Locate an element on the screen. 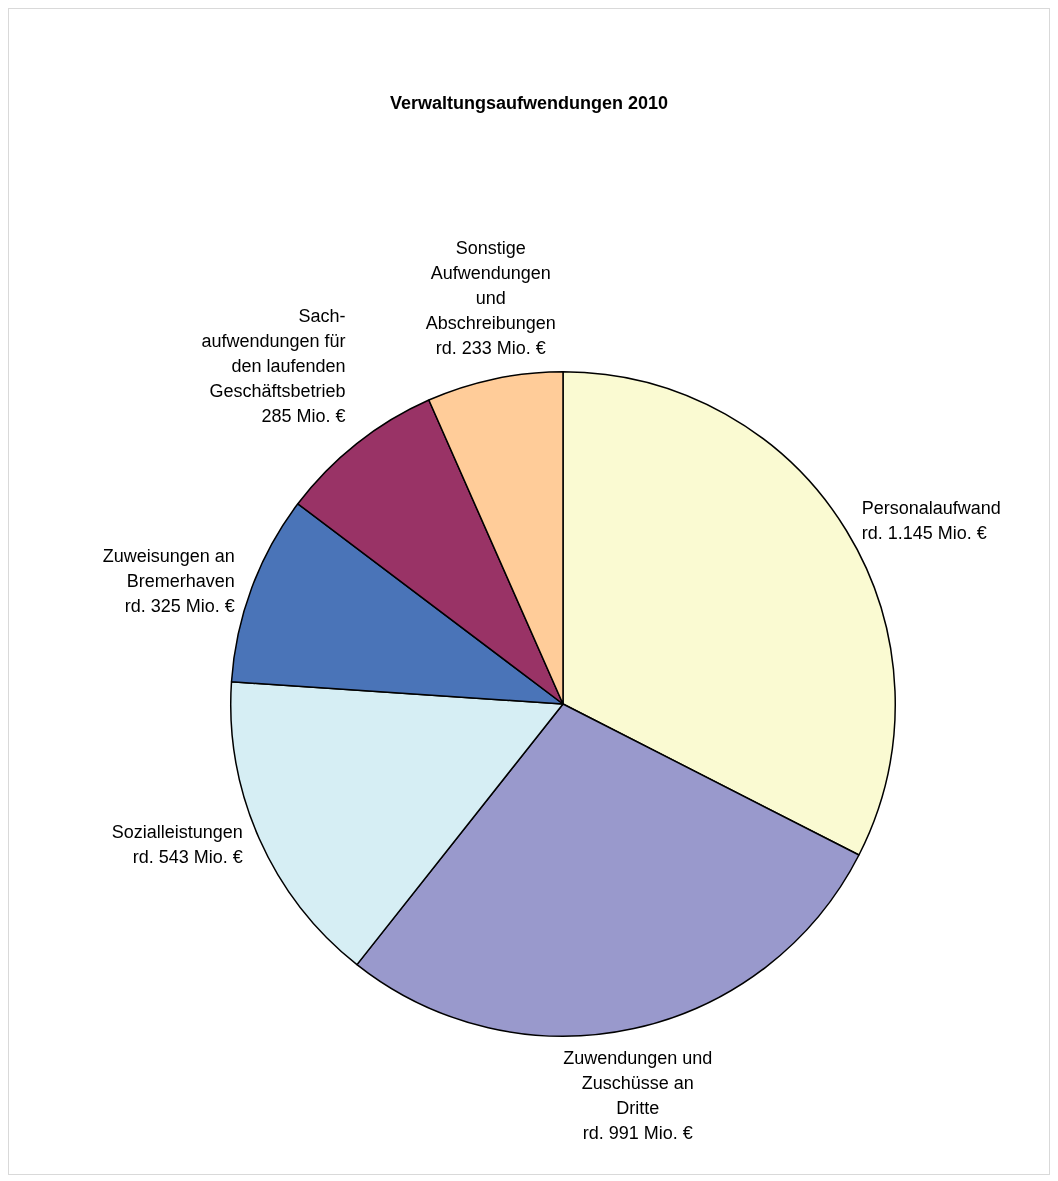 The height and width of the screenshot is (1181, 1058). data-label: rd. 233 Mio. € is located at coordinates (490, 347).